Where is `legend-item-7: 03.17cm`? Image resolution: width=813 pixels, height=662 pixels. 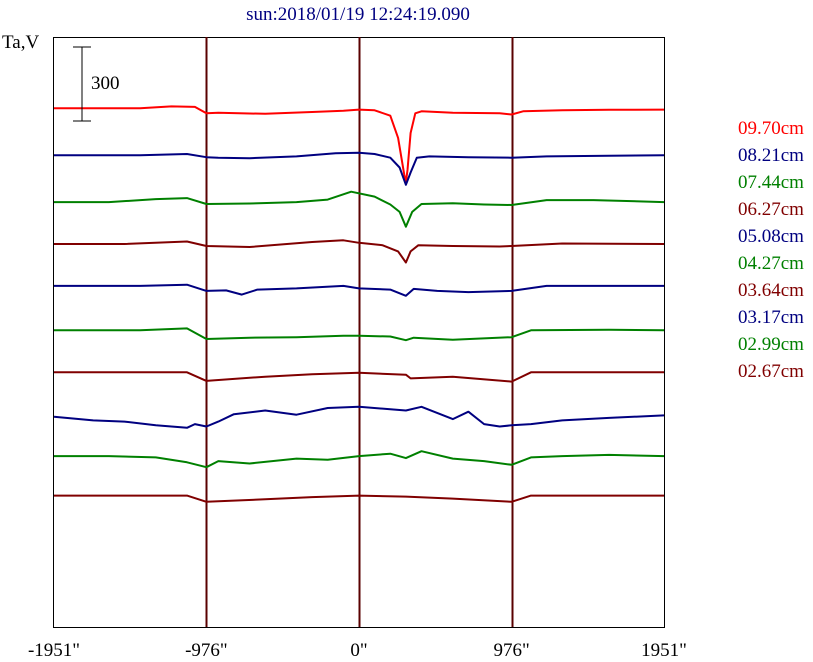
legend-item-7: 03.17cm is located at coordinates (771, 317).